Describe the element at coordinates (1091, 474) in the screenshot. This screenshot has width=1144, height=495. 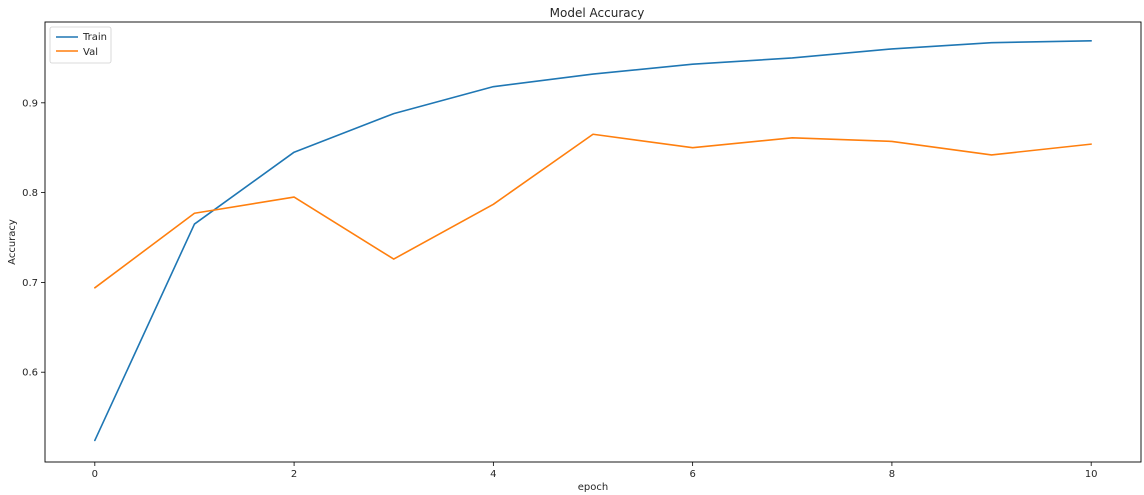
I see `x-tick-label: 10` at that location.